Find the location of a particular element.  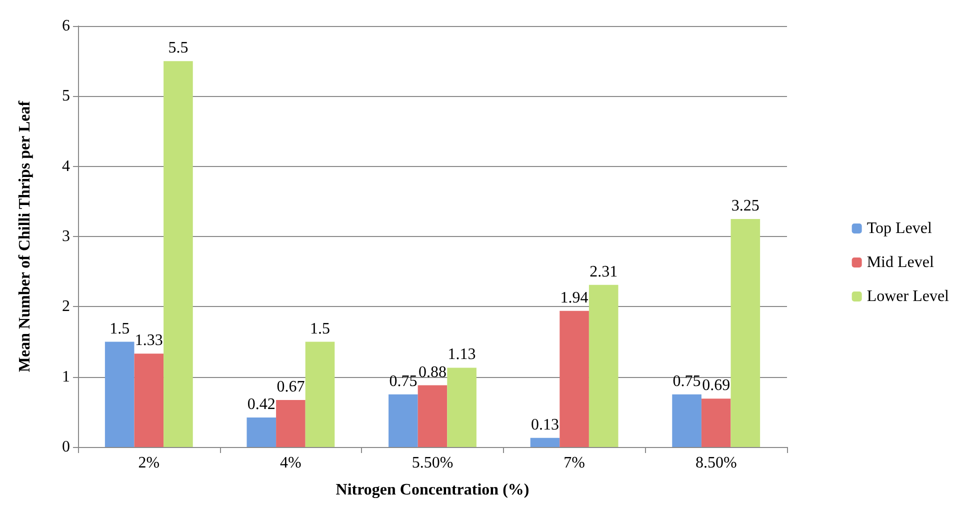

y-tick-label: 3 is located at coordinates (66, 236).